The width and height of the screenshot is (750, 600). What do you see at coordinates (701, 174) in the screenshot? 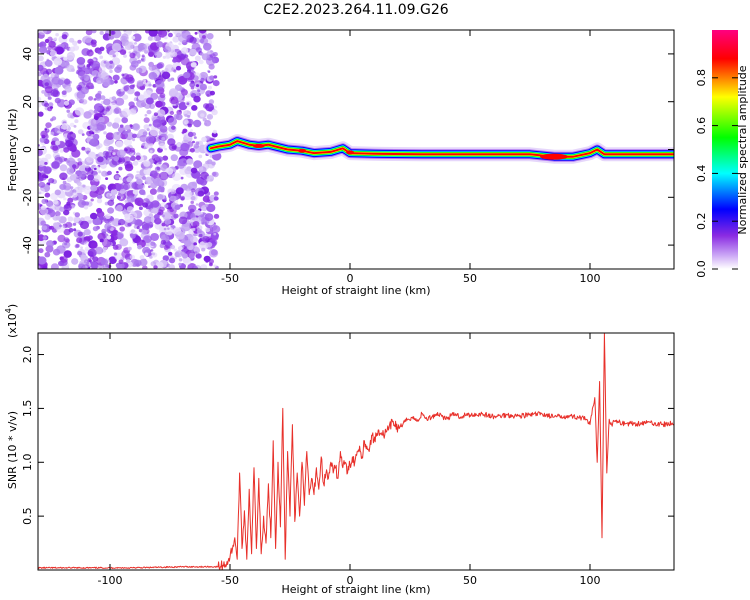
I see `colorbar-tick-label: 0.4` at bounding box center [701, 174].